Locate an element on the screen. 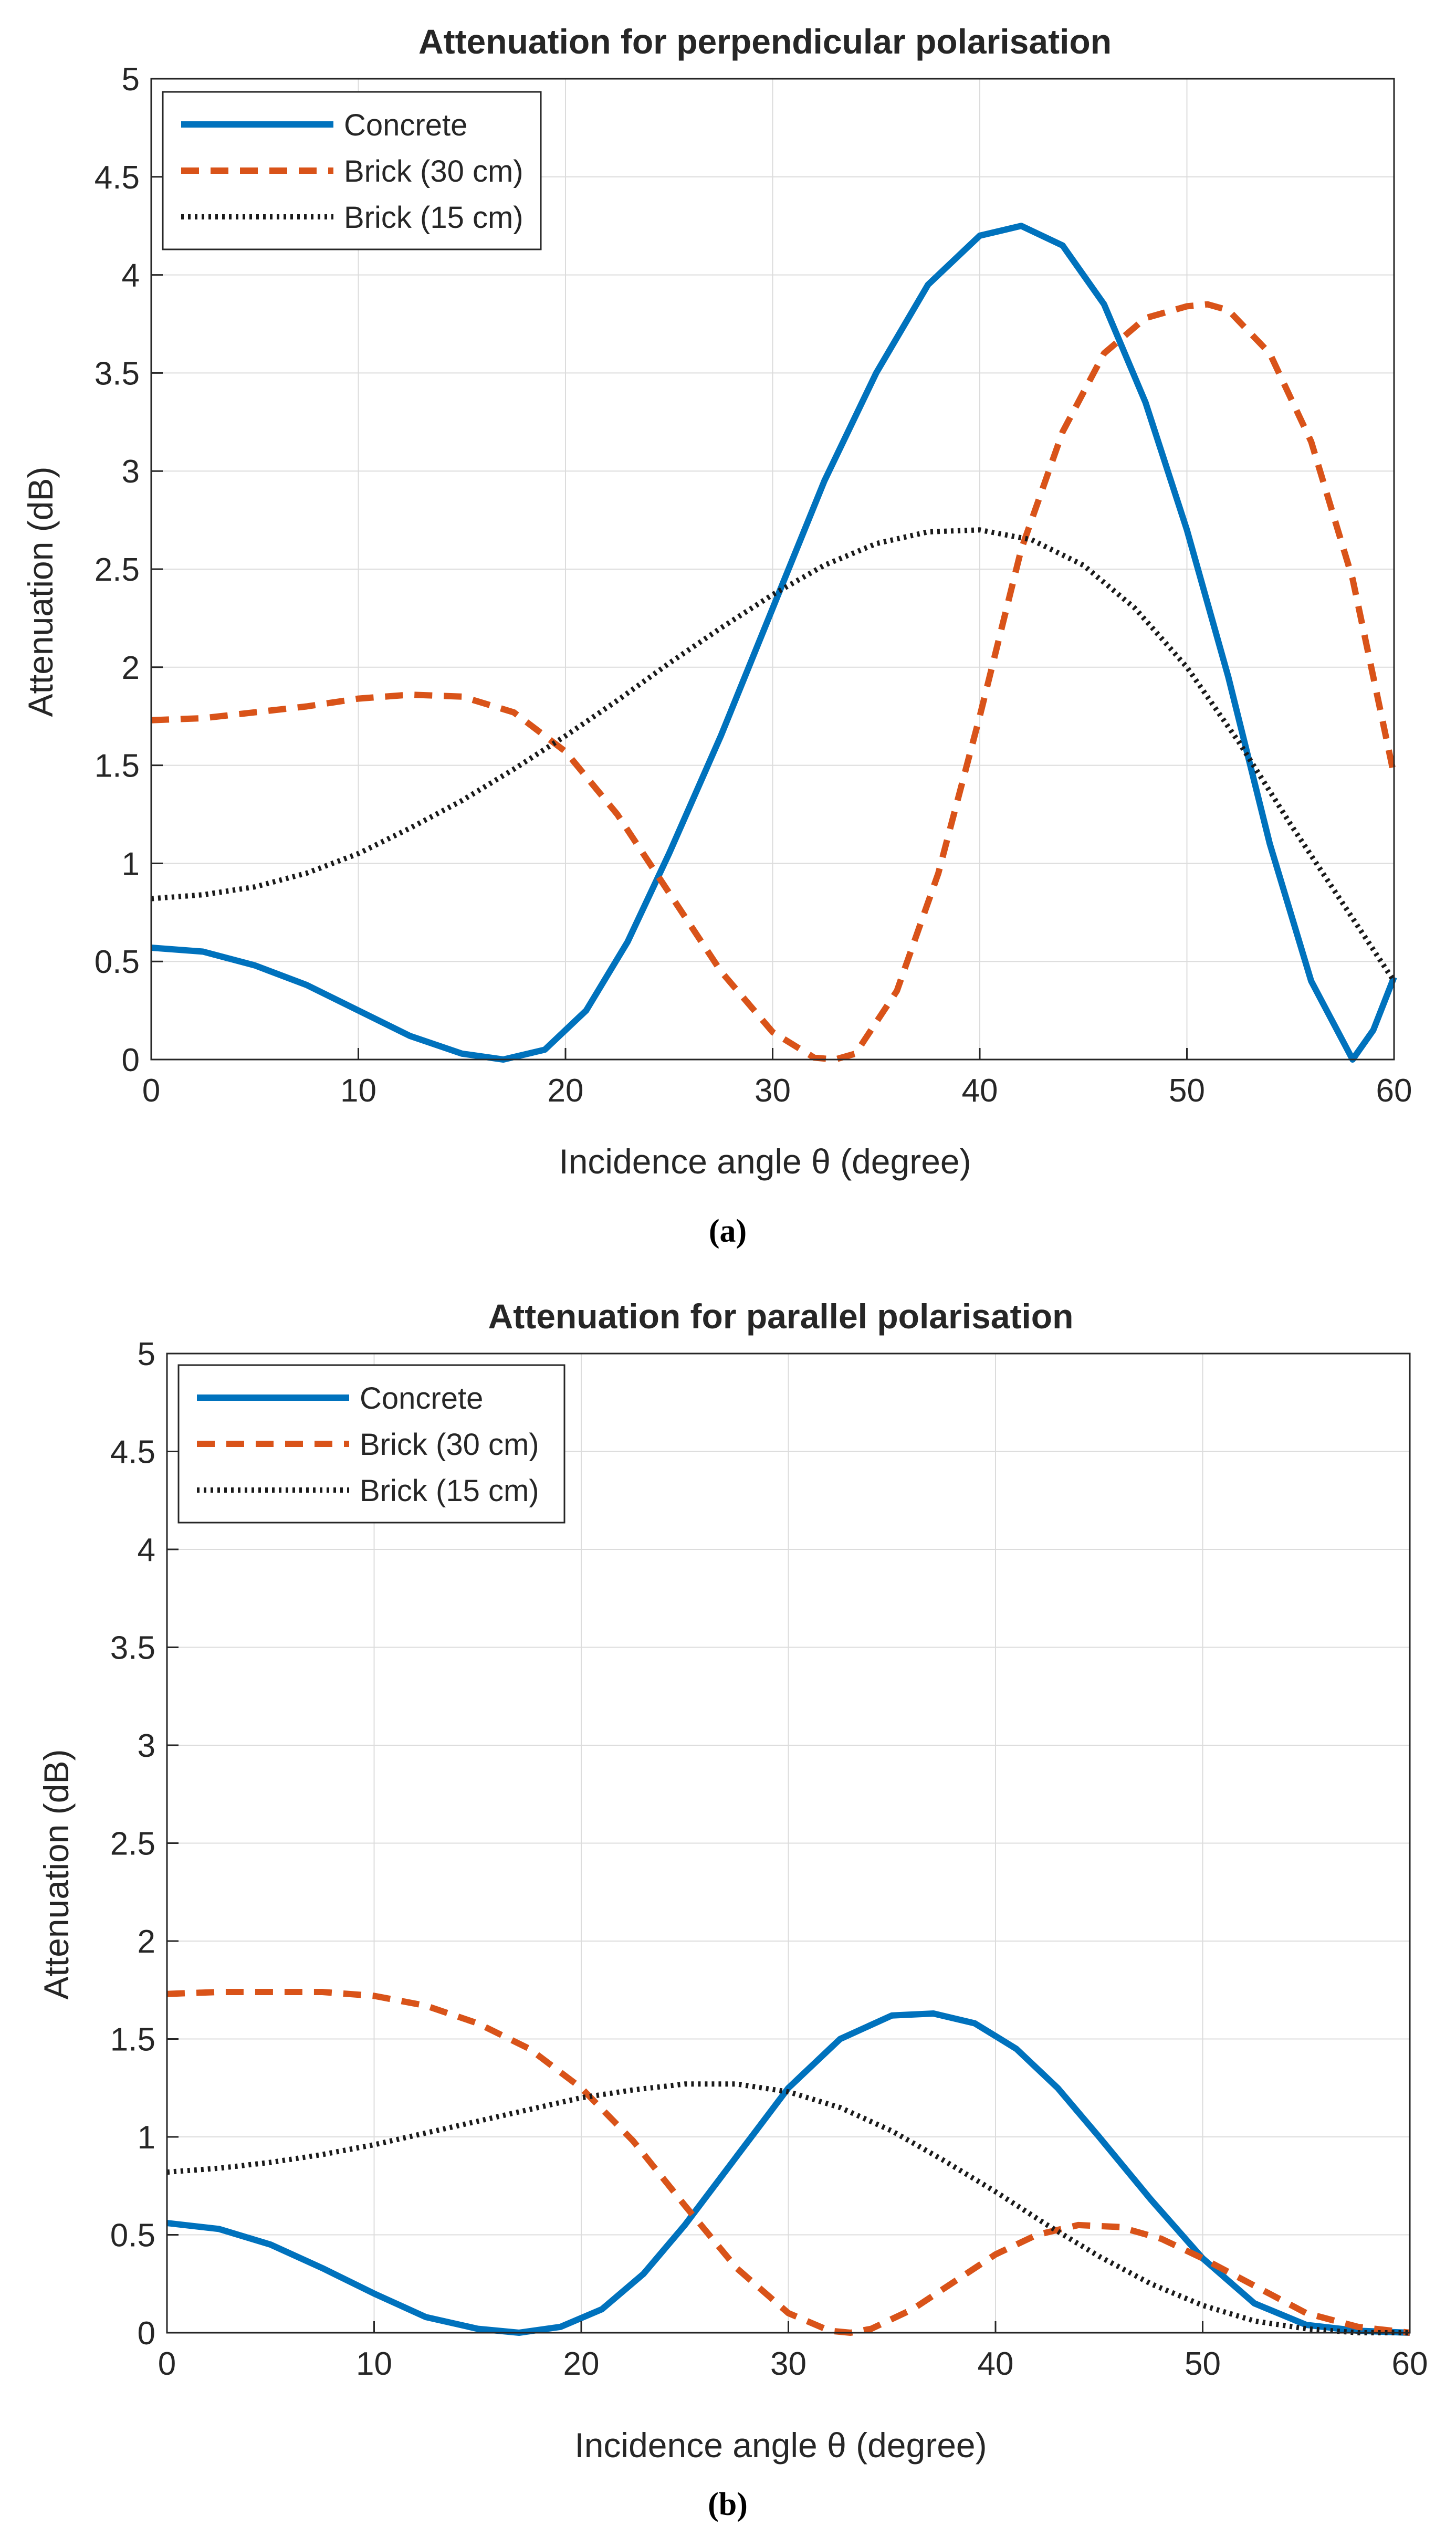 The height and width of the screenshot is (2527, 1456). chart-b-y-tick-label: 4.5 is located at coordinates (132, 1452).